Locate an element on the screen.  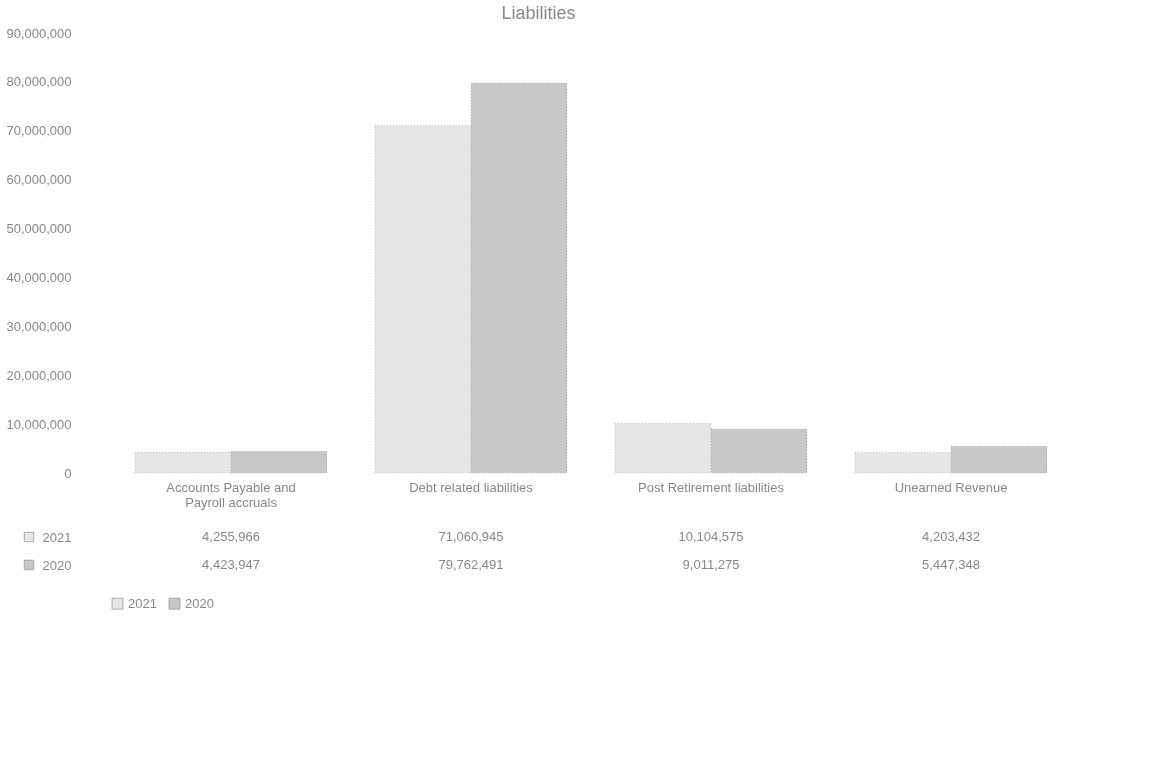
chart-title: Liabilities is located at coordinates (538, 13).